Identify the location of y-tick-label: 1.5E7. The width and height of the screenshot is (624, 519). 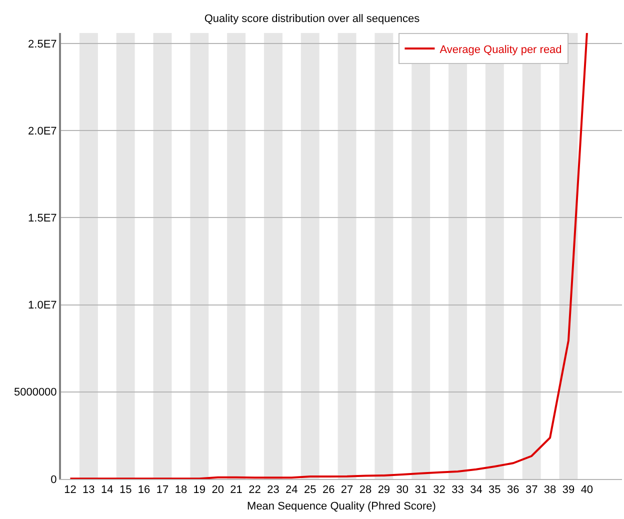
(42, 218).